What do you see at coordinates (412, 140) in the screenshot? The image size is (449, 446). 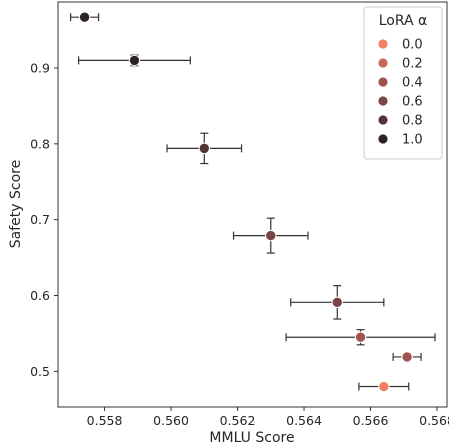 I see `legend-label: 1.0` at bounding box center [412, 140].